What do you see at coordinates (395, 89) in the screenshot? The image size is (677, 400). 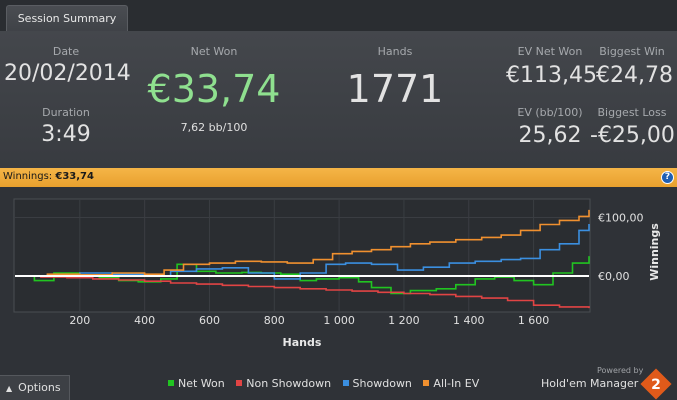 I see `hands-value: 1771` at bounding box center [395, 89].